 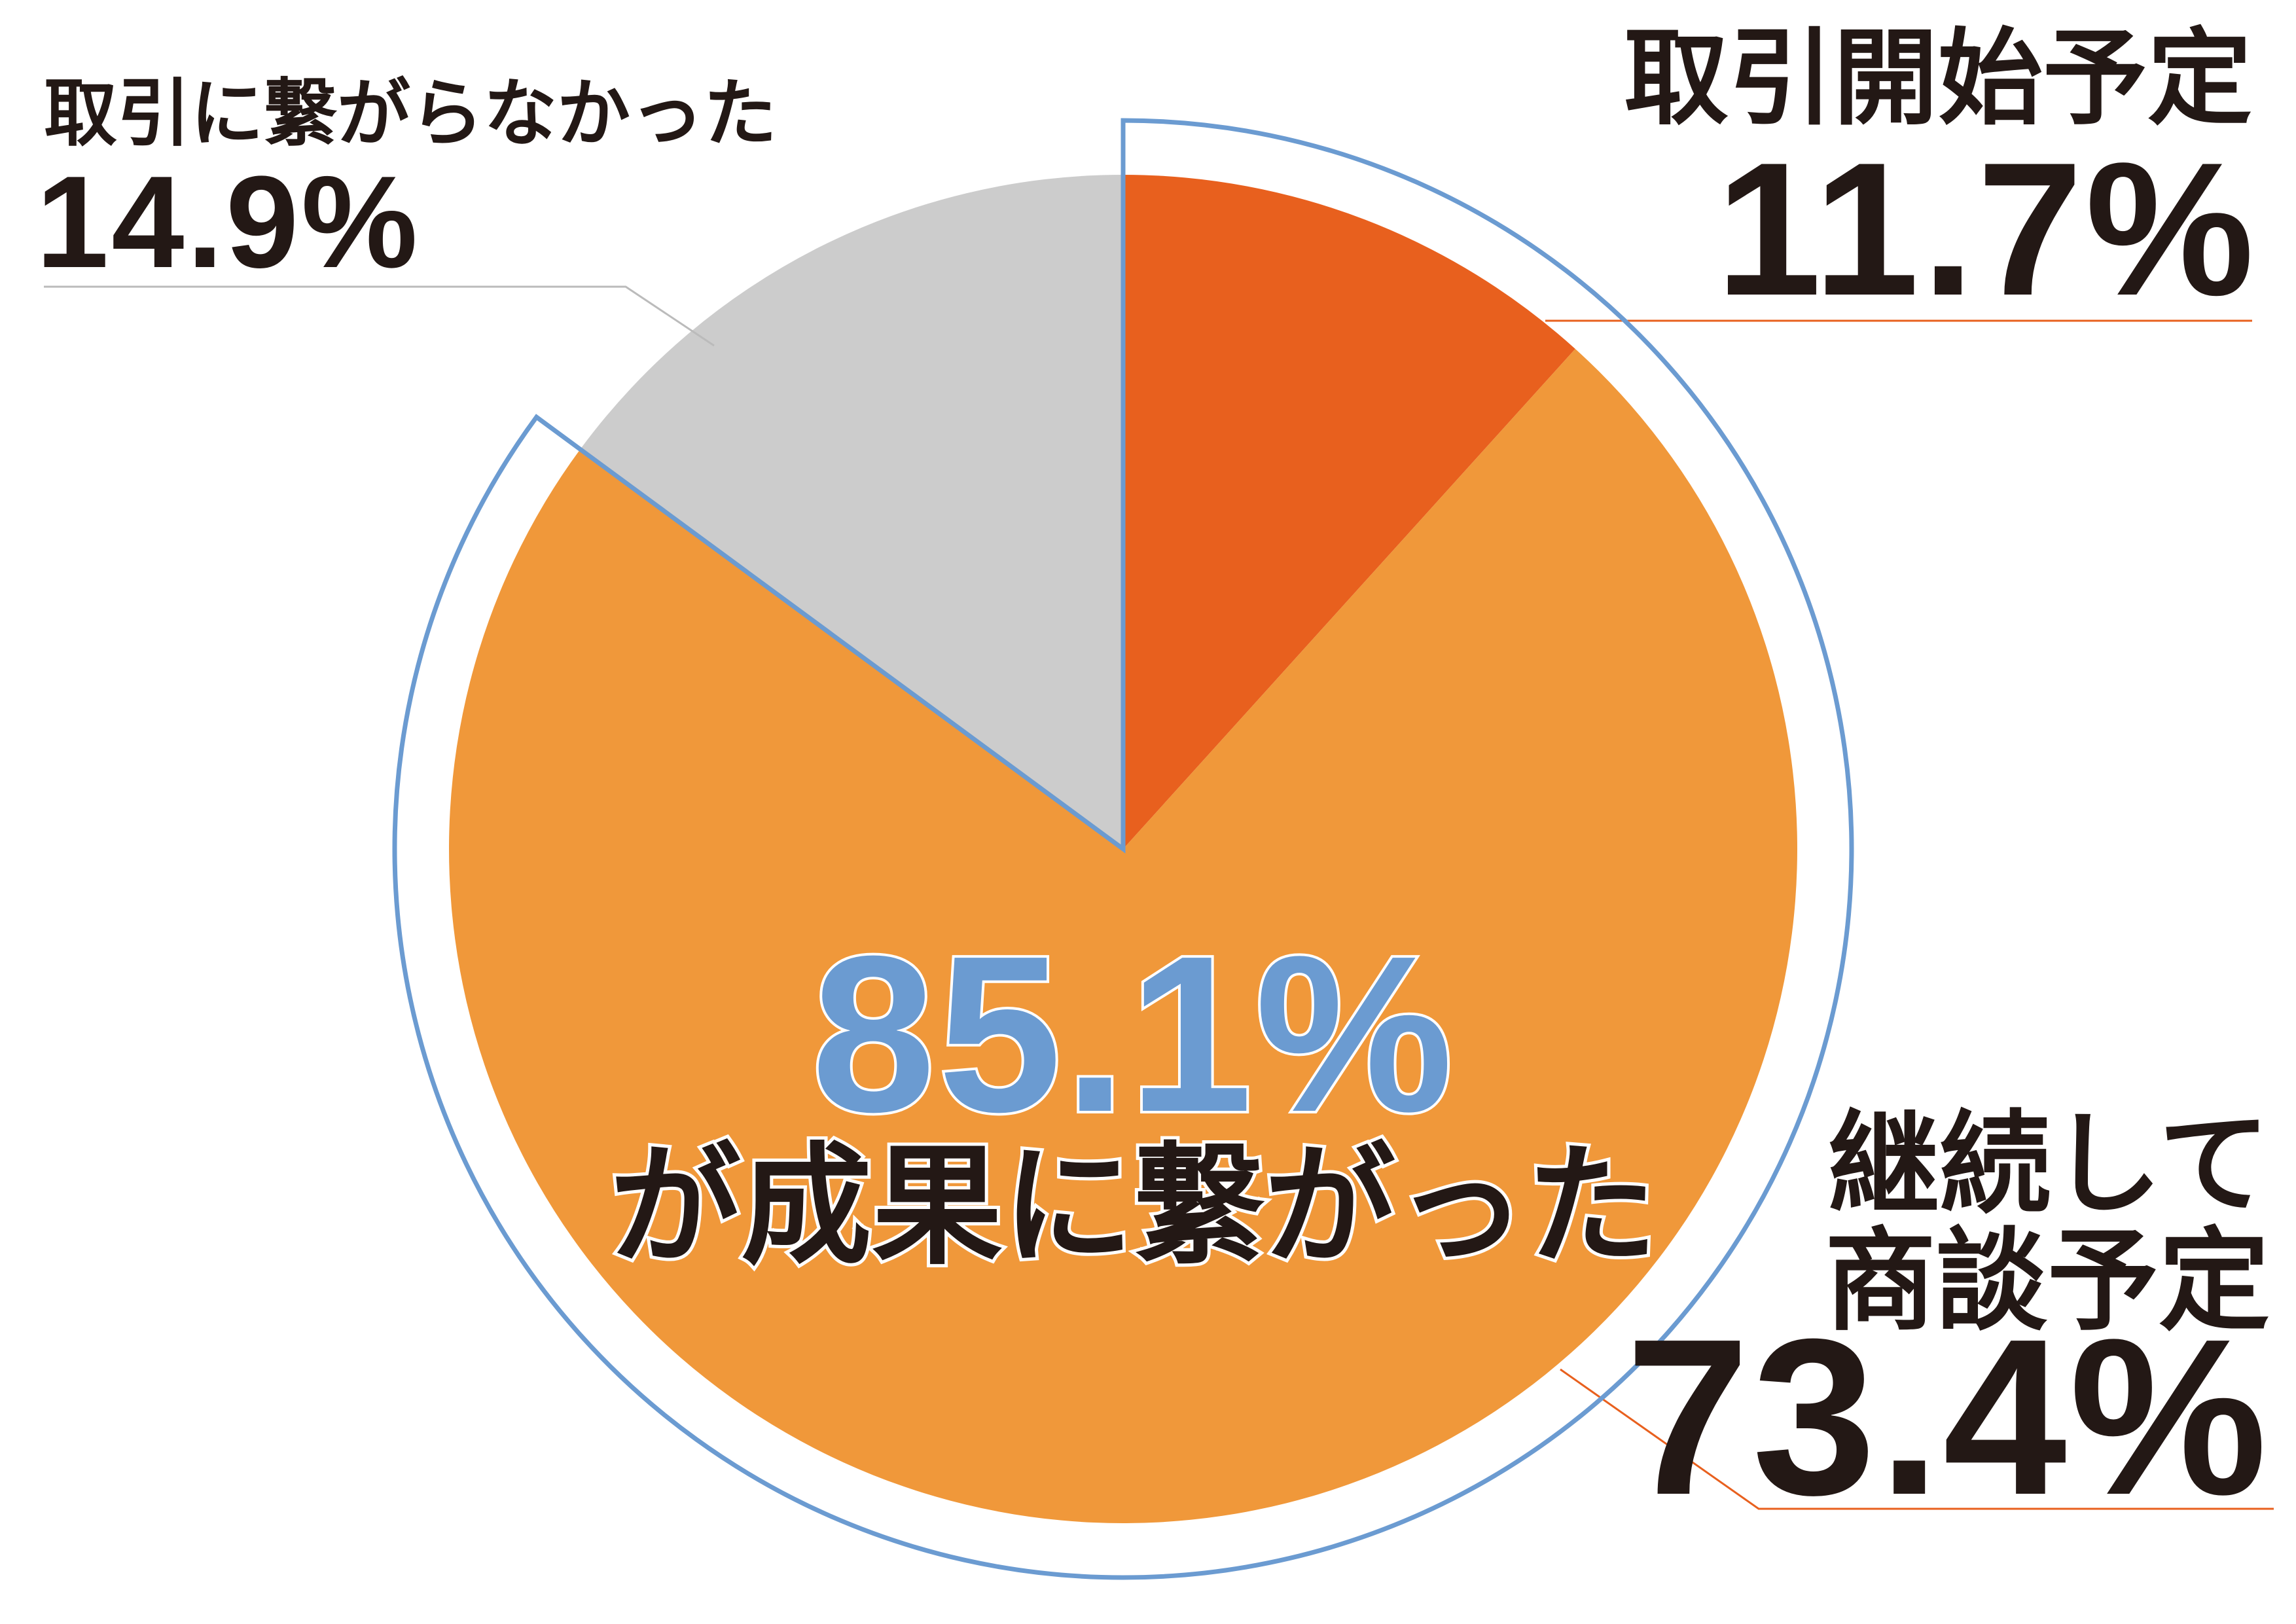 I want to click on highlight-text: が成果に繋がった, so click(x=1133, y=1206).